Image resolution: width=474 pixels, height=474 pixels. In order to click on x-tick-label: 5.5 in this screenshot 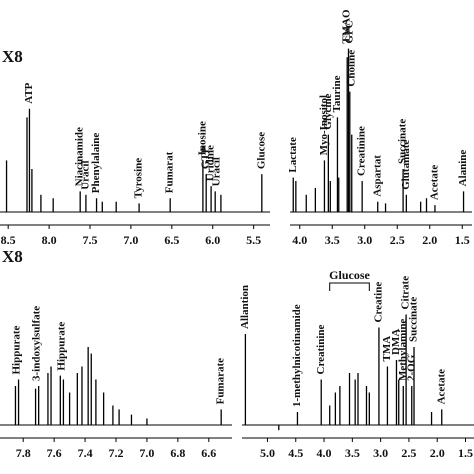, I will do `click(253, 240)`.